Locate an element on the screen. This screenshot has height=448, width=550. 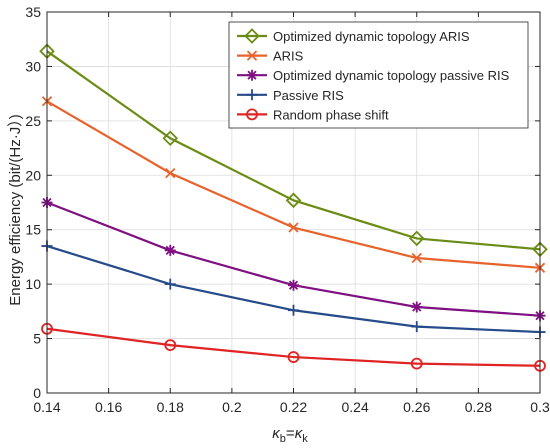
legend-label: Optimized dynamic topology passive RIS is located at coordinates (391, 75).